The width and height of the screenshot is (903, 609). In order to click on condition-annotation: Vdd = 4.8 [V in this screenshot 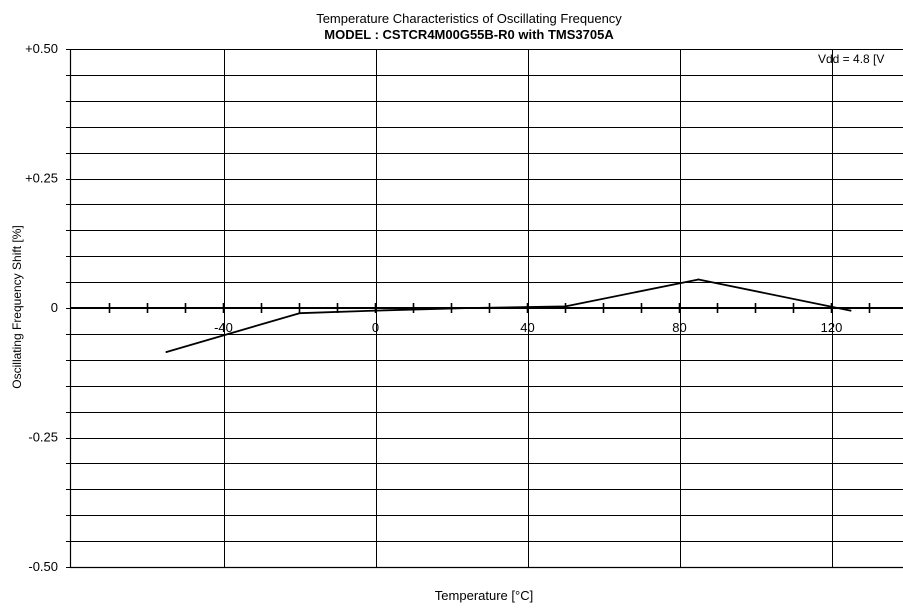, I will do `click(851, 59)`.